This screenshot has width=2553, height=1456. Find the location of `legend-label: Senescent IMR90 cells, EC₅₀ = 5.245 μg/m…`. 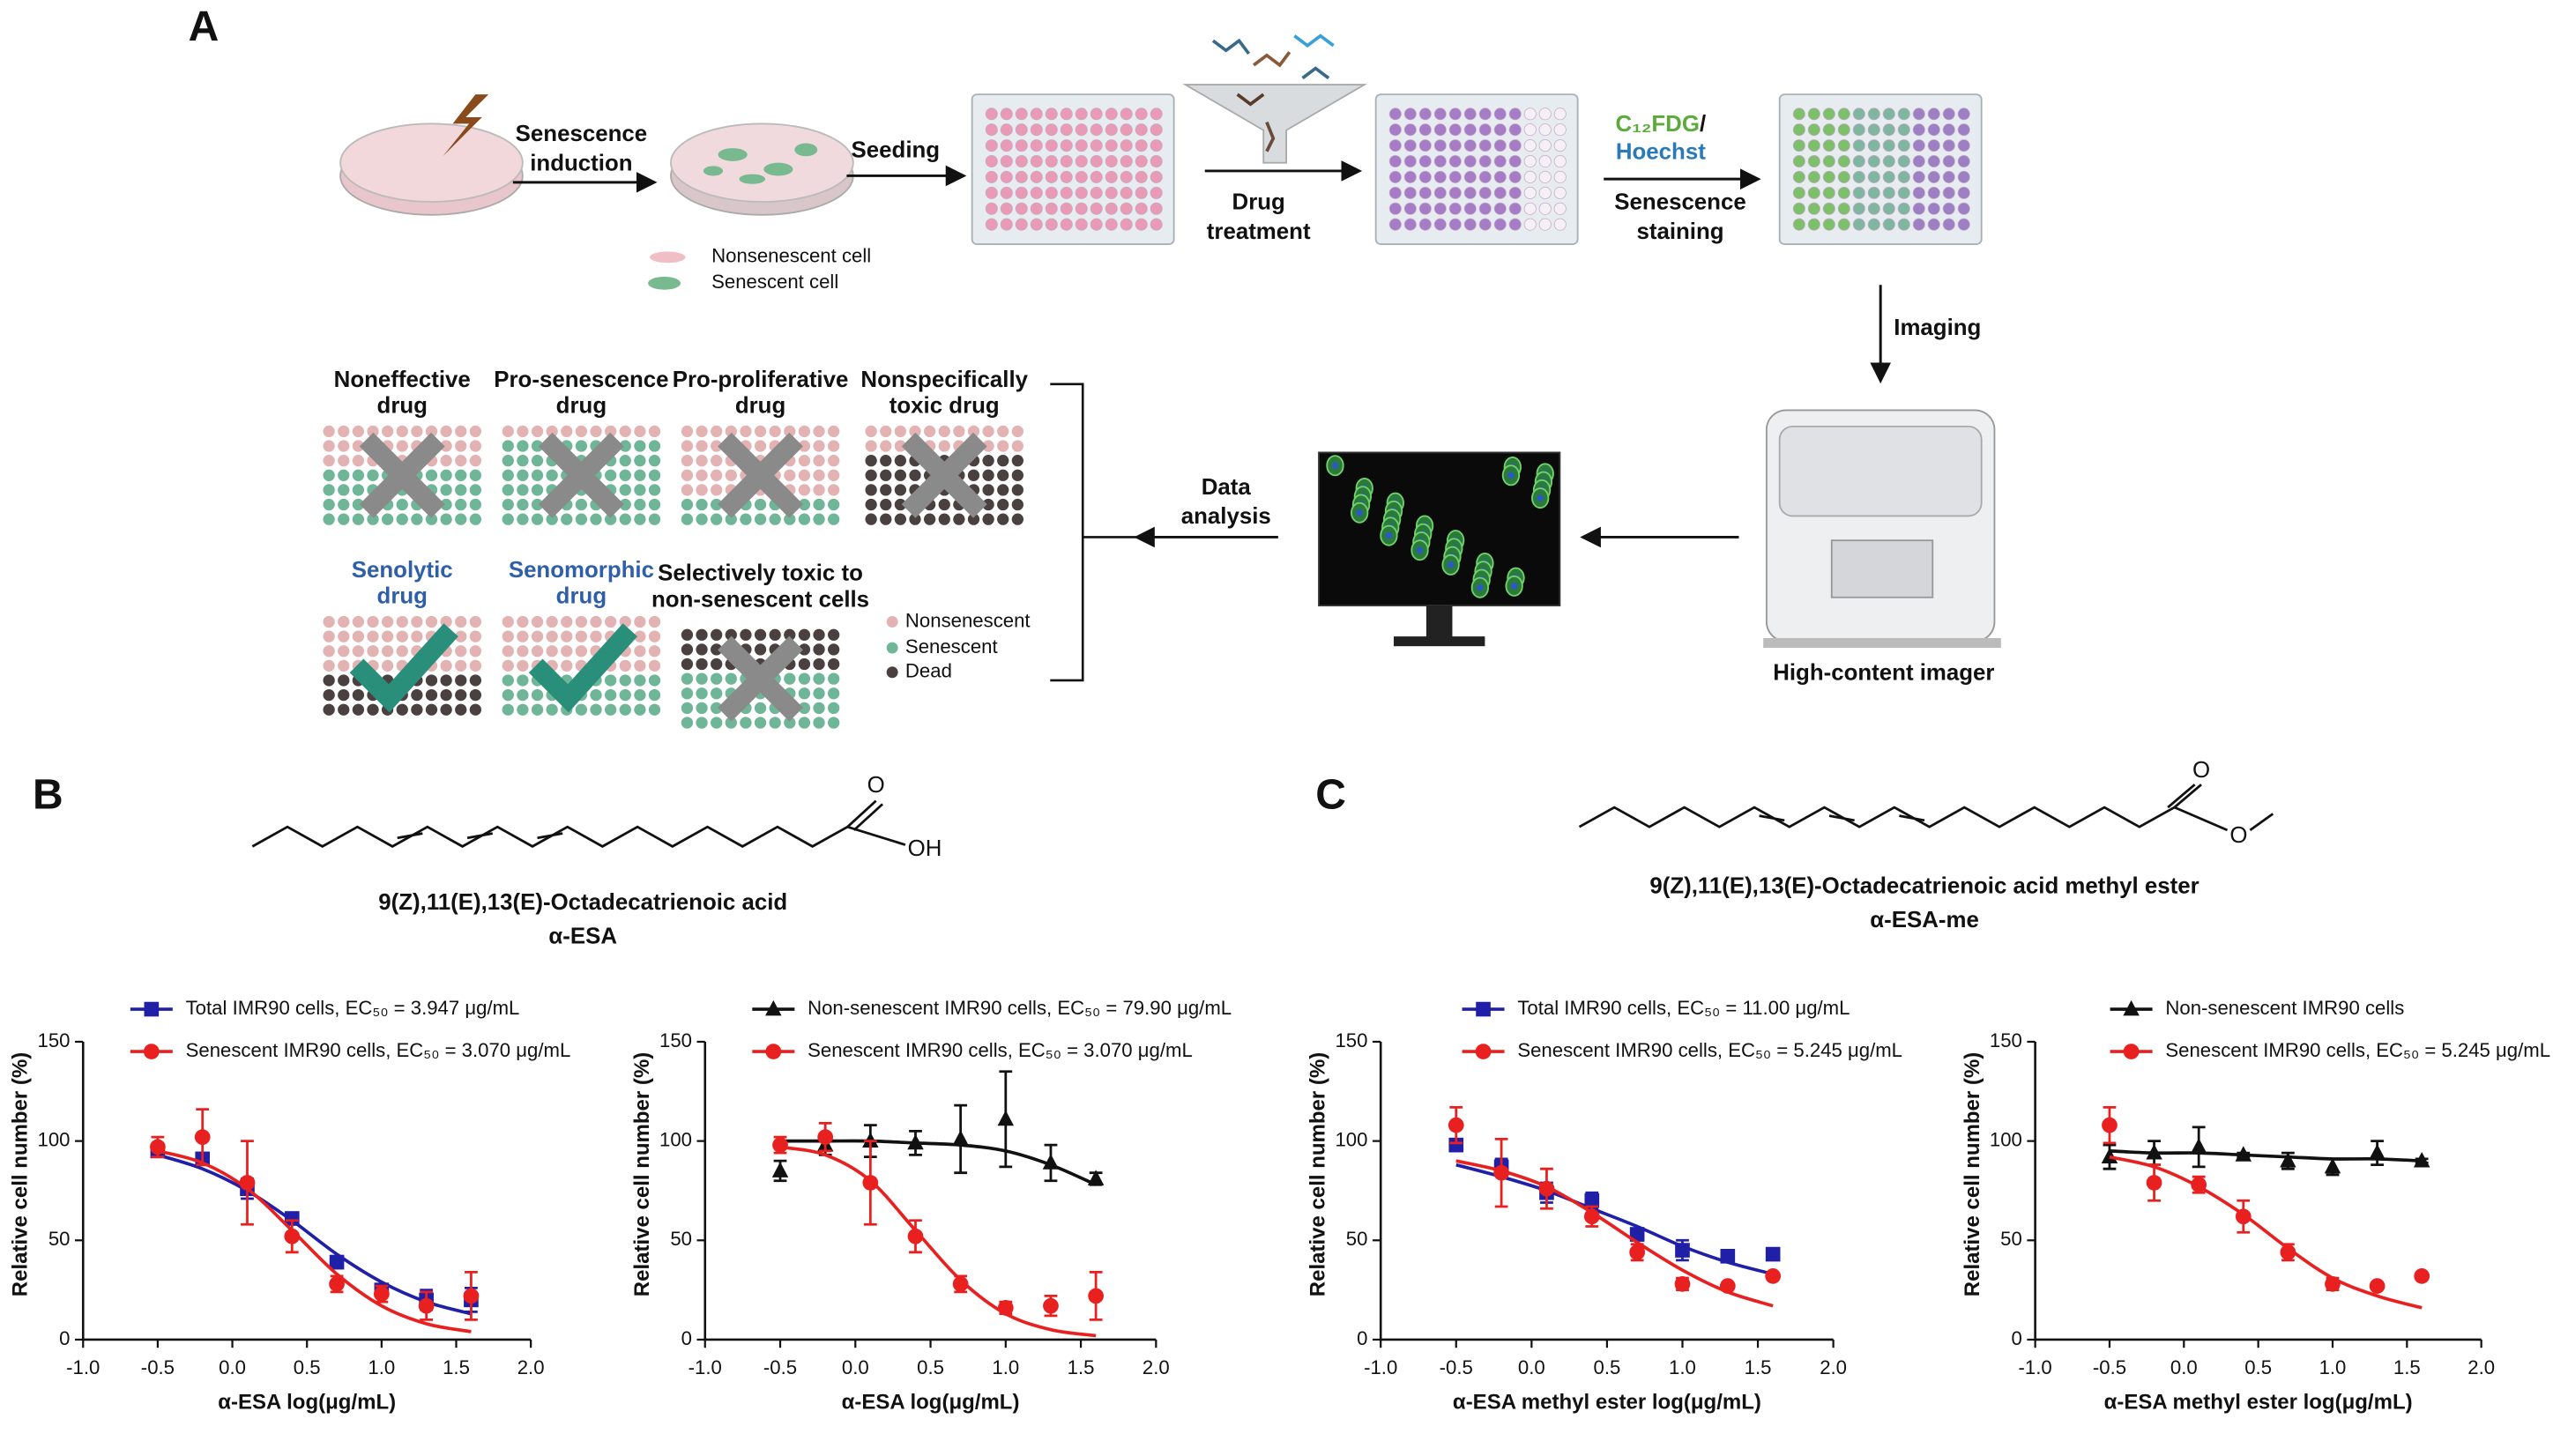

legend-label: Senescent IMR90 cells, EC₅₀ = 5.245 μg/m… is located at coordinates (2357, 1050).